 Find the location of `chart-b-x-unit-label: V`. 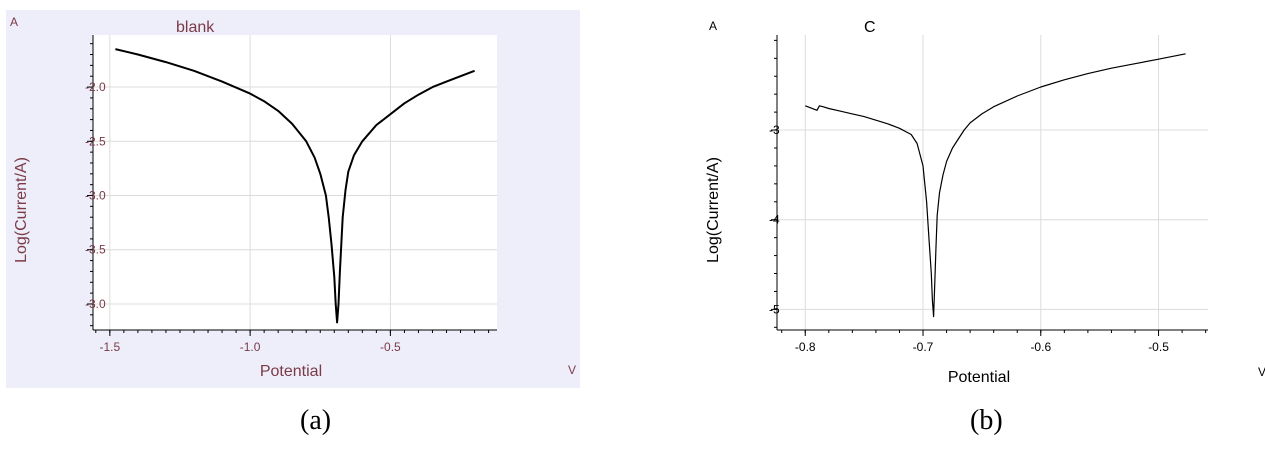

chart-b-x-unit-label: V is located at coordinates (1261, 372).